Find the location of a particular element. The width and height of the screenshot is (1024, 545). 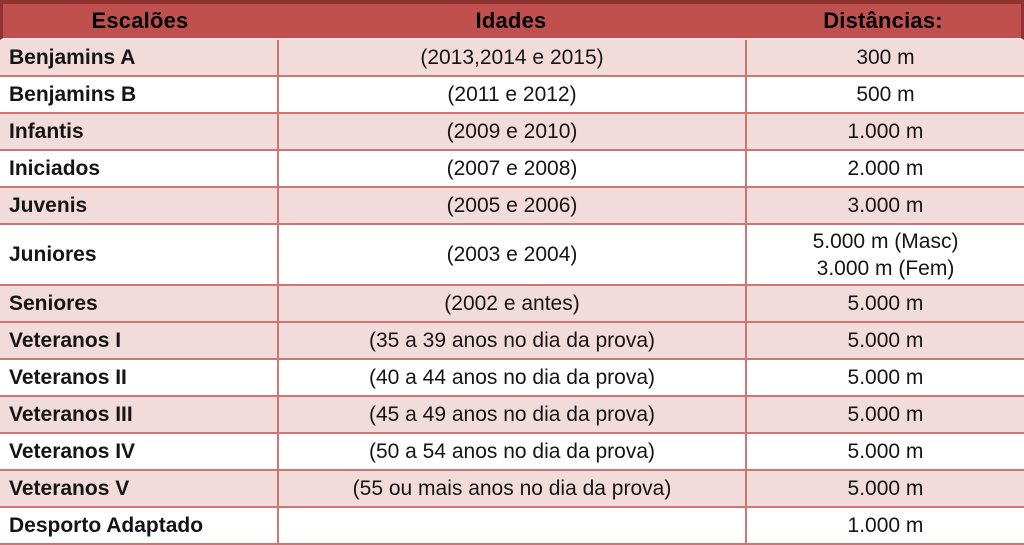

distancia-line: 300 m is located at coordinates (885, 57).